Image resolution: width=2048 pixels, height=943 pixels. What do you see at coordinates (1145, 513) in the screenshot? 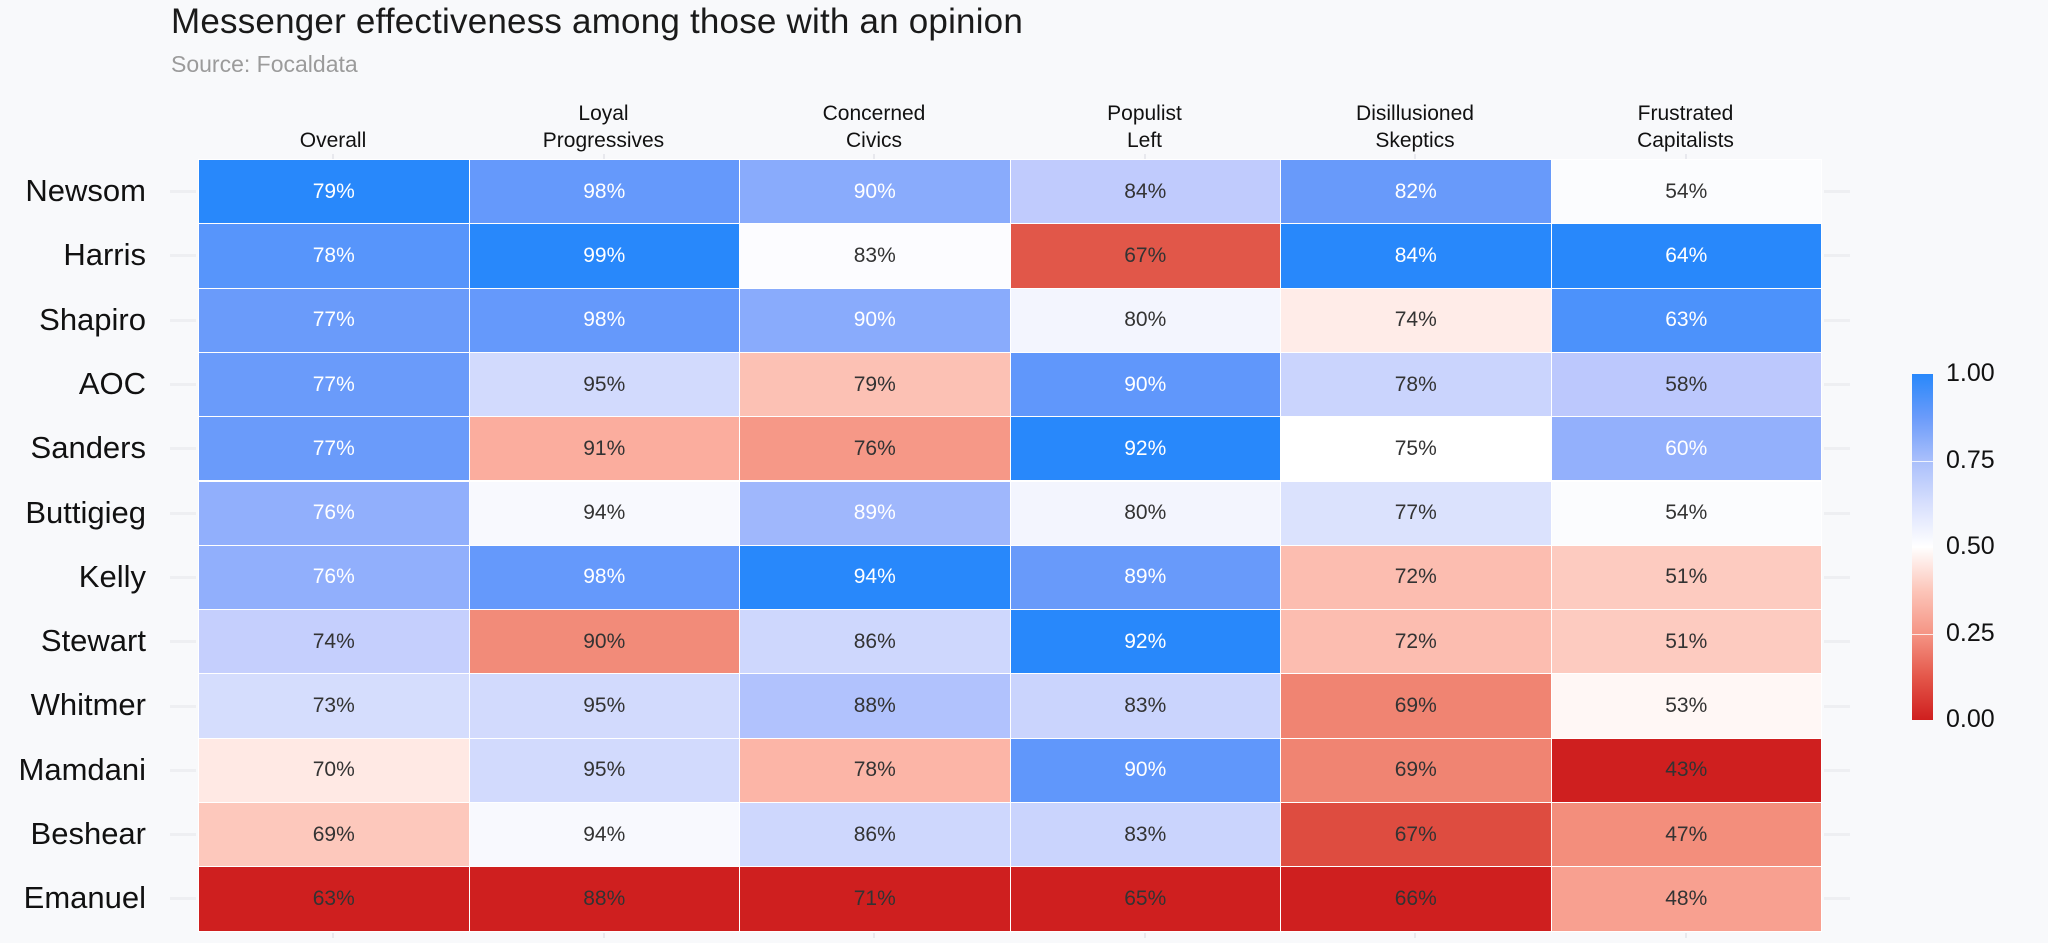
I see `heatmap-cell: 80%` at bounding box center [1145, 513].